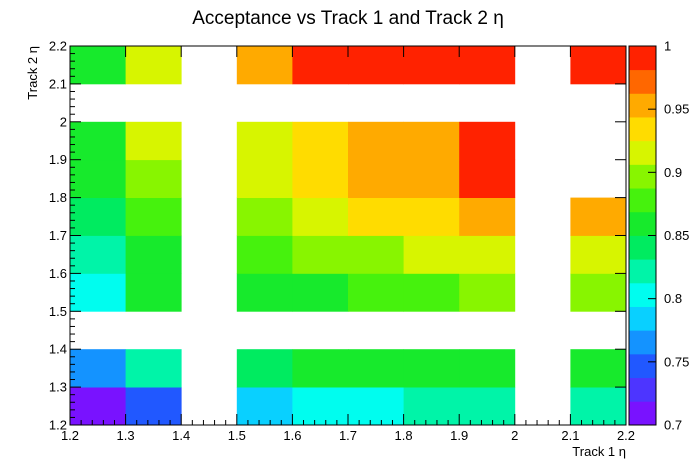 This screenshot has width=696, height=473. What do you see at coordinates (58, 387) in the screenshot?
I see `y-tick-label: 1.3` at bounding box center [58, 387].